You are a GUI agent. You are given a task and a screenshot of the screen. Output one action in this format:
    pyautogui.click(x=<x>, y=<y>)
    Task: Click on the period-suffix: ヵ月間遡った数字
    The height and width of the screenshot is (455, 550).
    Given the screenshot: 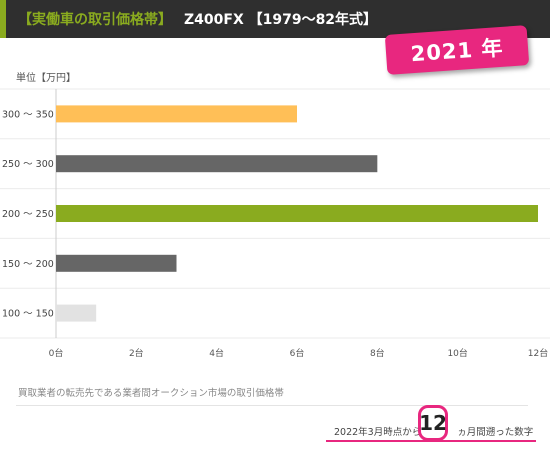 What is the action you would take?
    pyautogui.click(x=495, y=432)
    